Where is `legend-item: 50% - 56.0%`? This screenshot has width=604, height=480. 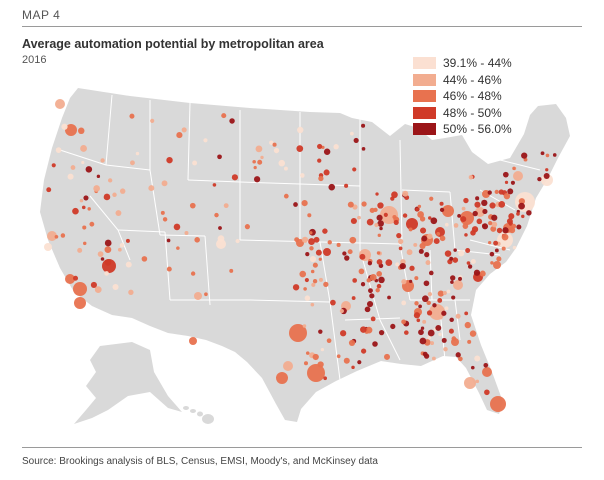 legend-item: 50% - 56.0% is located at coordinates (478, 129).